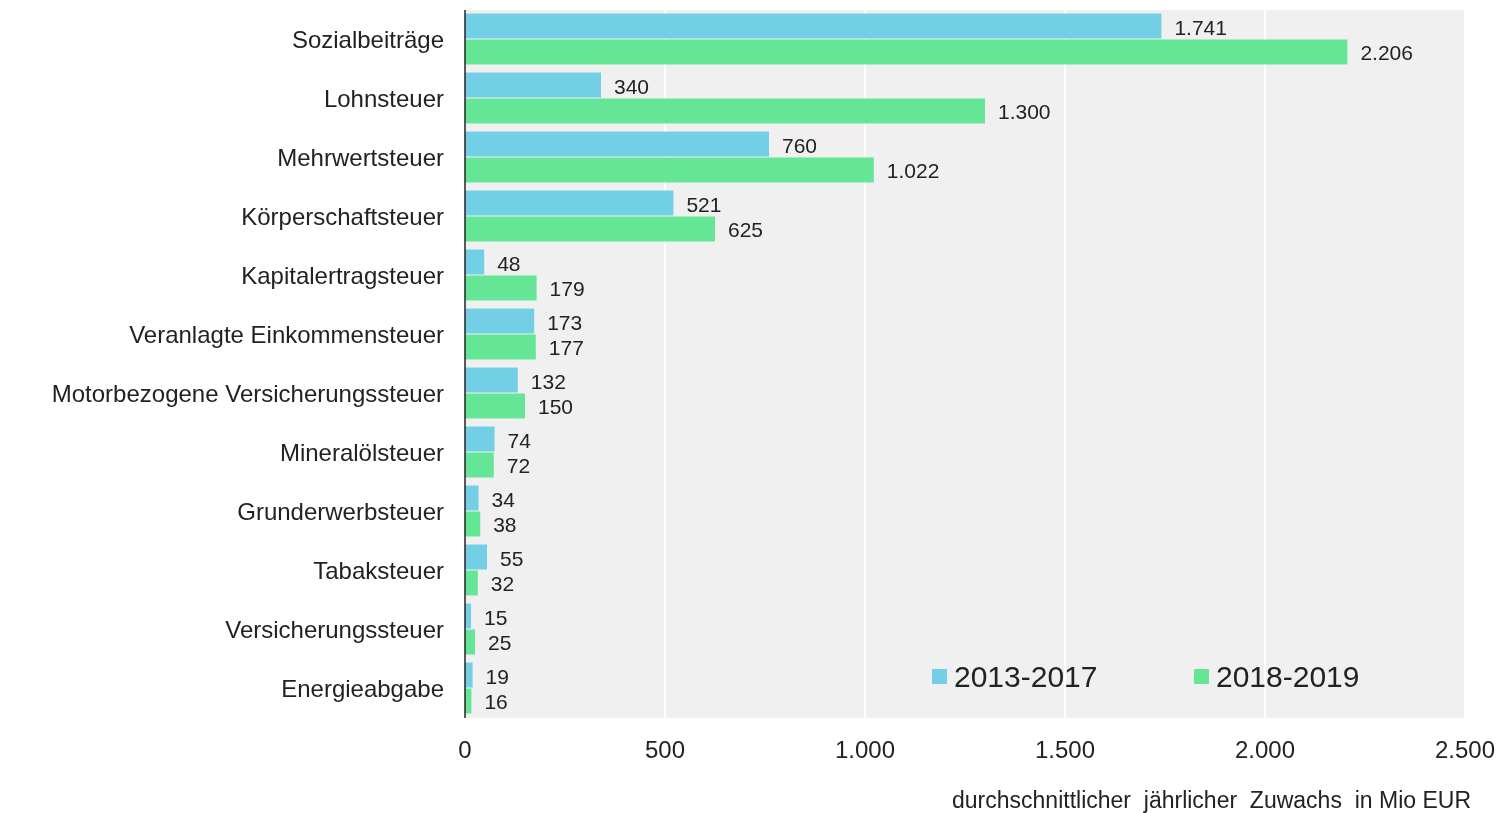  What do you see at coordinates (746, 230) in the screenshot?
I see `data-label: 625` at bounding box center [746, 230].